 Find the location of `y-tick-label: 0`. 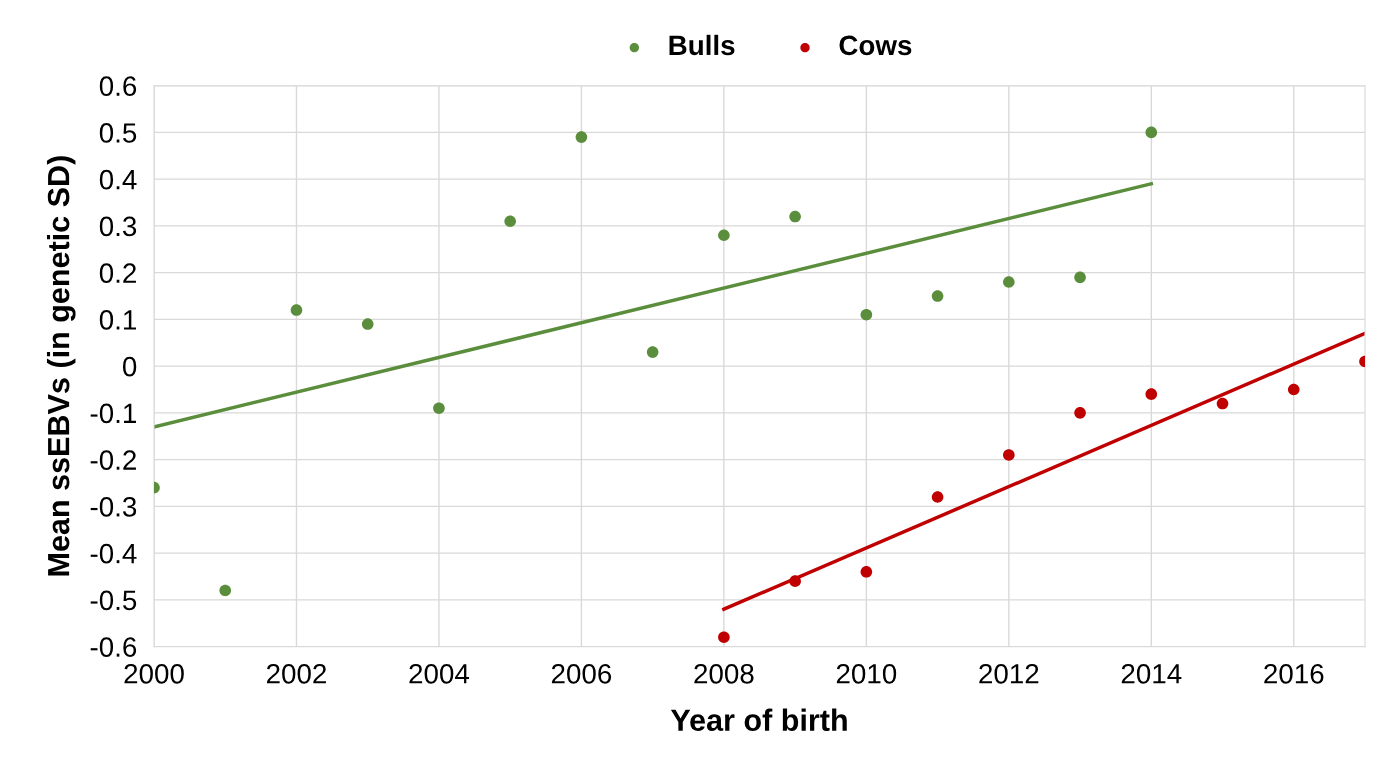

y-tick-label: 0 is located at coordinates (129, 366).